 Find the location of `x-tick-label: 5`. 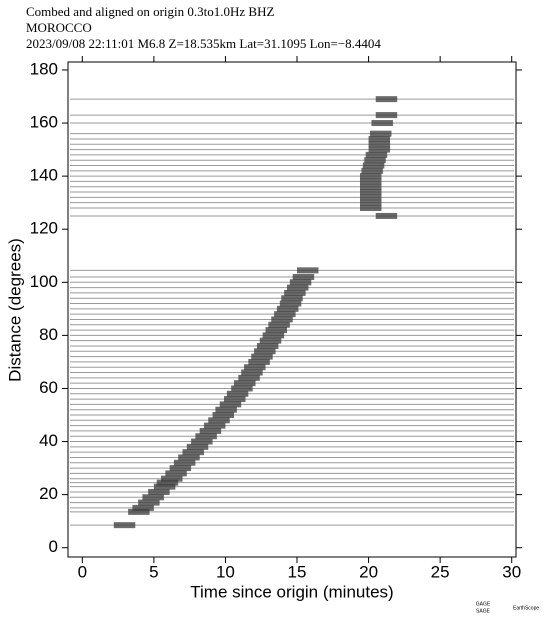

x-tick-label: 5 is located at coordinates (153, 571).